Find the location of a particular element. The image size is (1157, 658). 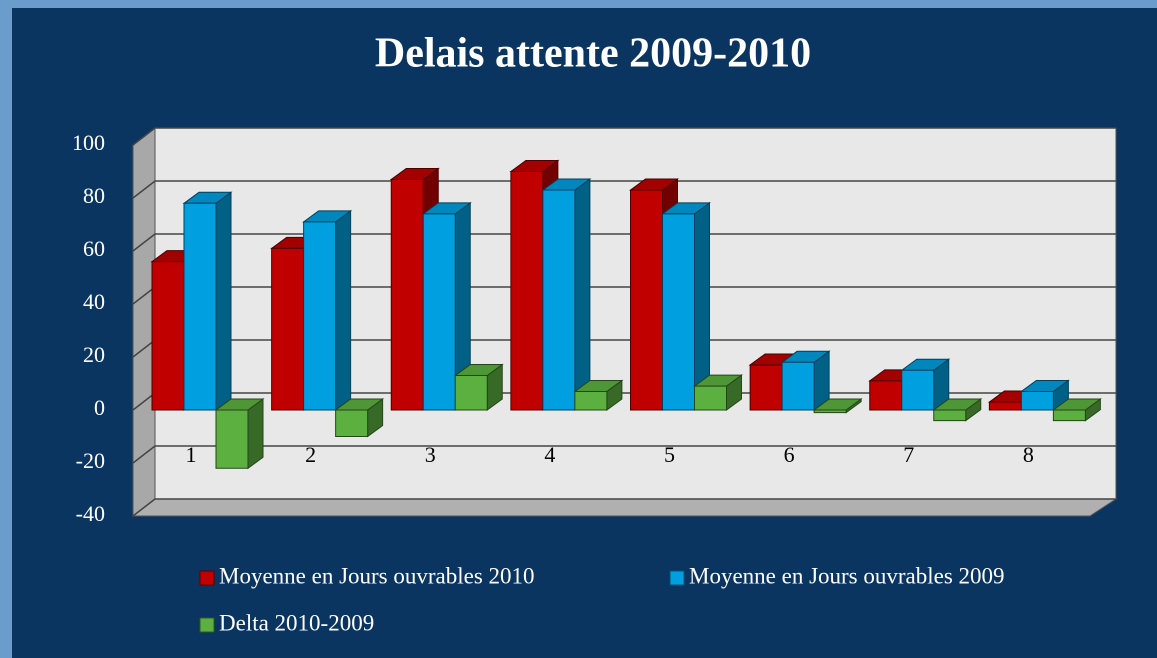

x-tick-label: 8 is located at coordinates (1028, 454).